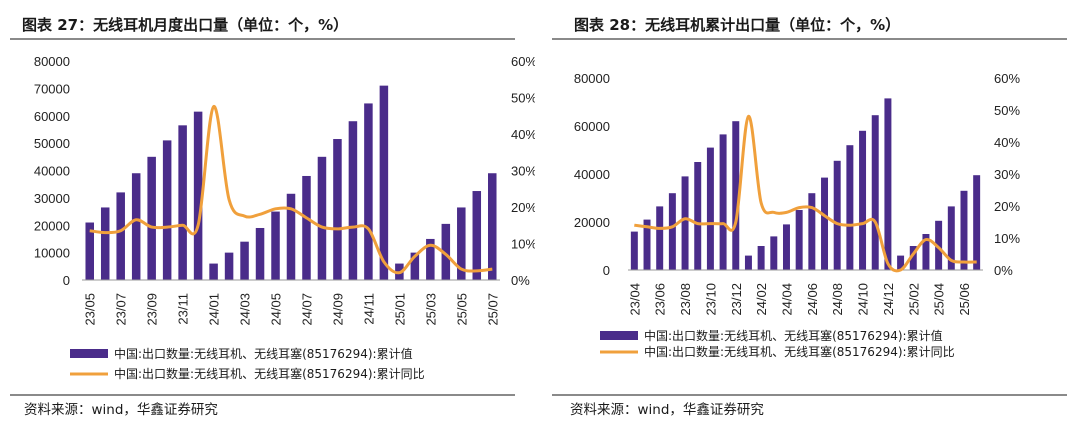  Describe the element at coordinates (66, 280) in the screenshot. I see `y-left-tick-label: 0` at that location.